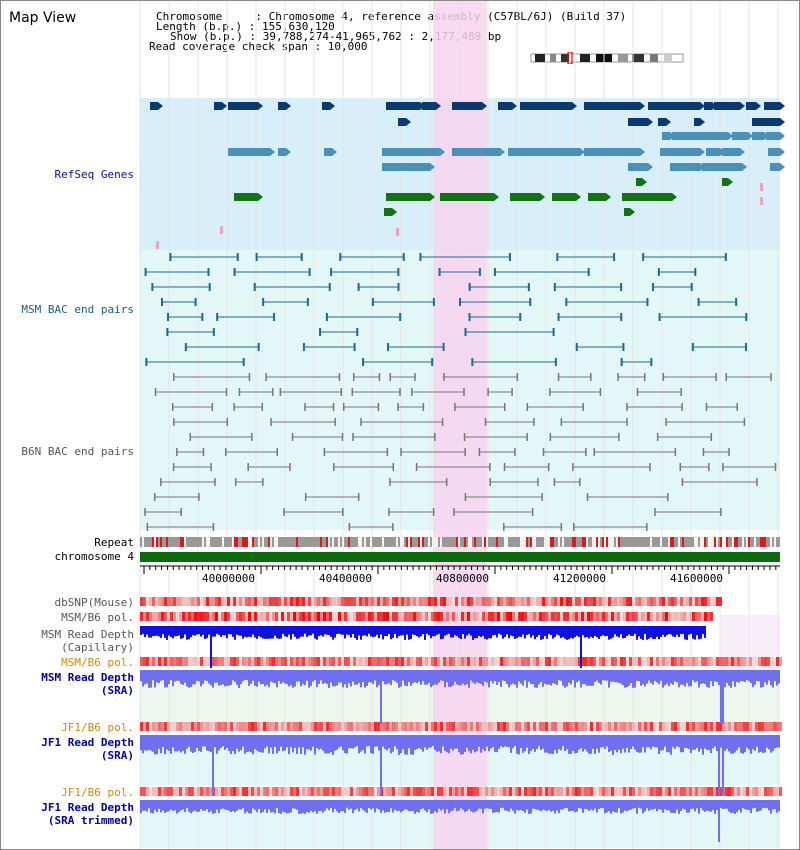 This screenshot has width=800, height=850. Describe the element at coordinates (114, 542) in the screenshot. I see `track-label-repeat: Repeat` at that location.